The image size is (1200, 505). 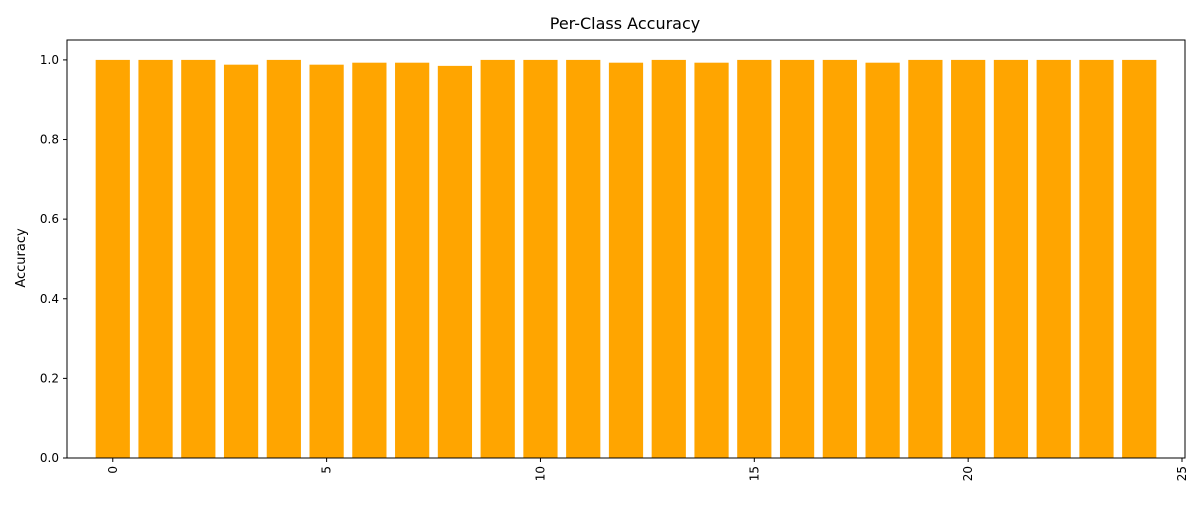 I want to click on y-tick-label: 0.4, so click(x=49, y=299).